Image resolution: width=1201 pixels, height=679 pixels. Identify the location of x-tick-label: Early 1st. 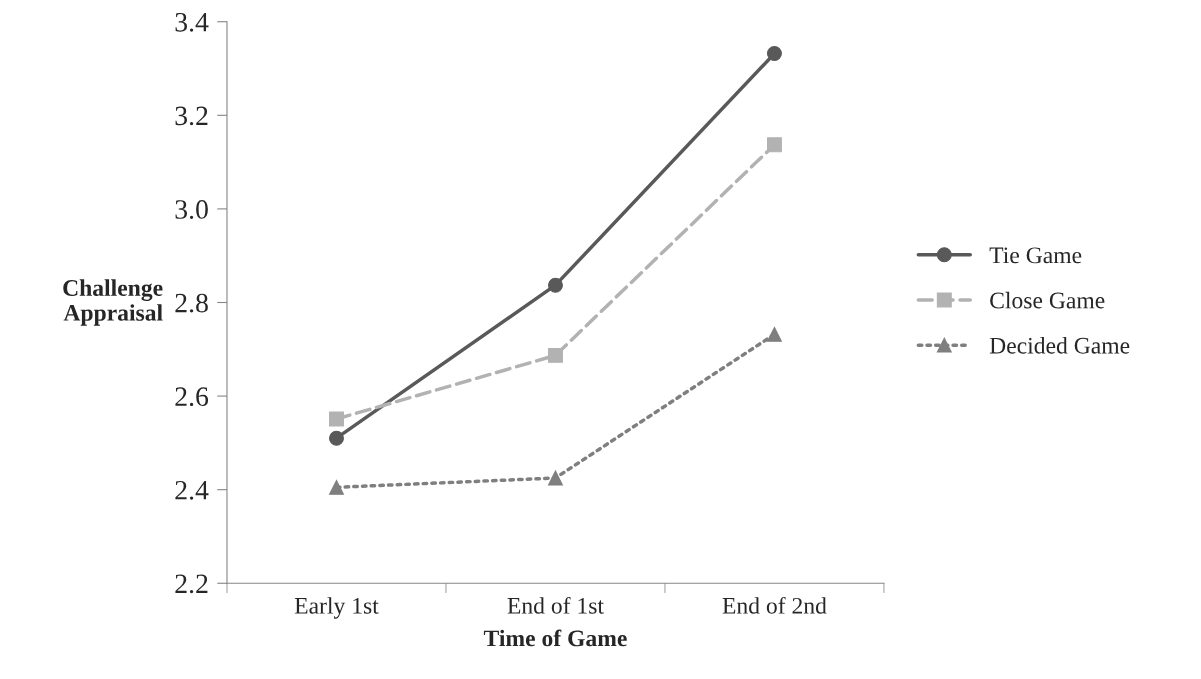
(336, 608).